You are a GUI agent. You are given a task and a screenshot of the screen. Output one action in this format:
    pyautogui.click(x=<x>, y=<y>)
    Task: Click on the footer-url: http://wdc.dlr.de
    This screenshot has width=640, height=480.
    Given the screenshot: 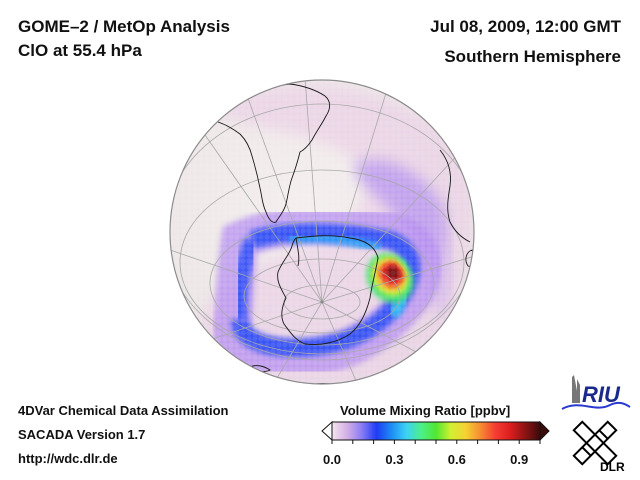 What is the action you would take?
    pyautogui.click(x=68, y=458)
    